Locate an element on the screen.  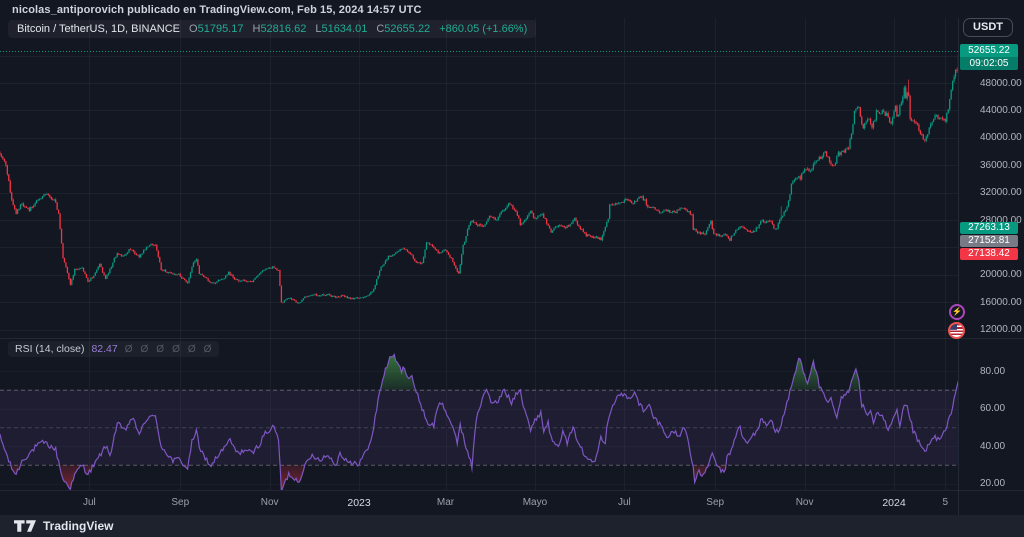
rsi-tick-label: 40.00 is located at coordinates (993, 446).